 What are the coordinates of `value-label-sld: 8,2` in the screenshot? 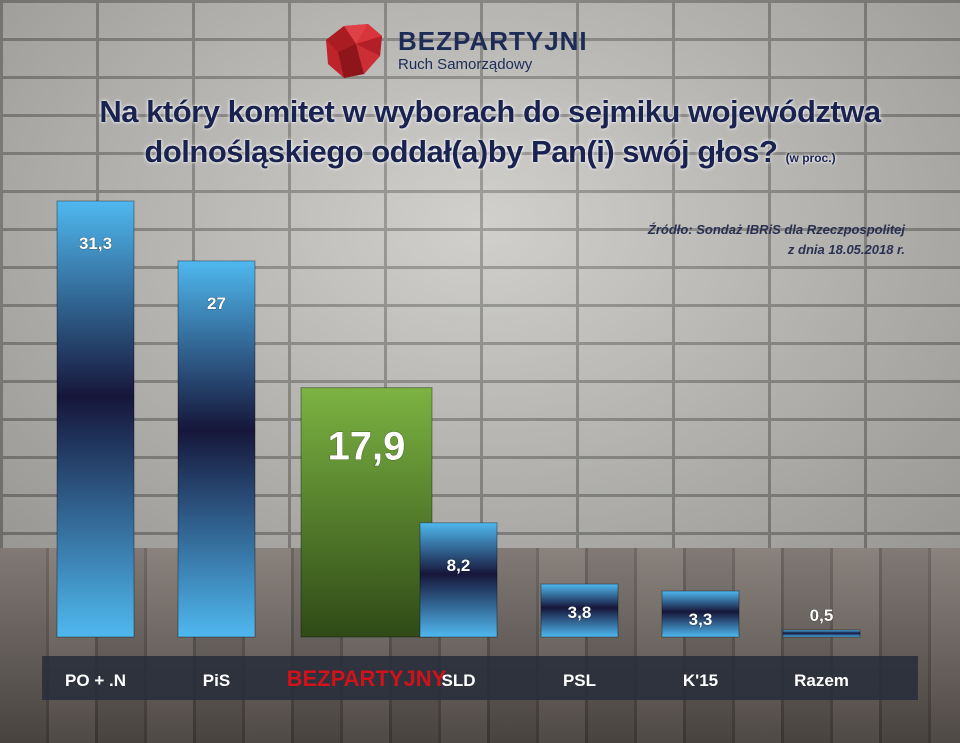 It's located at (459, 565).